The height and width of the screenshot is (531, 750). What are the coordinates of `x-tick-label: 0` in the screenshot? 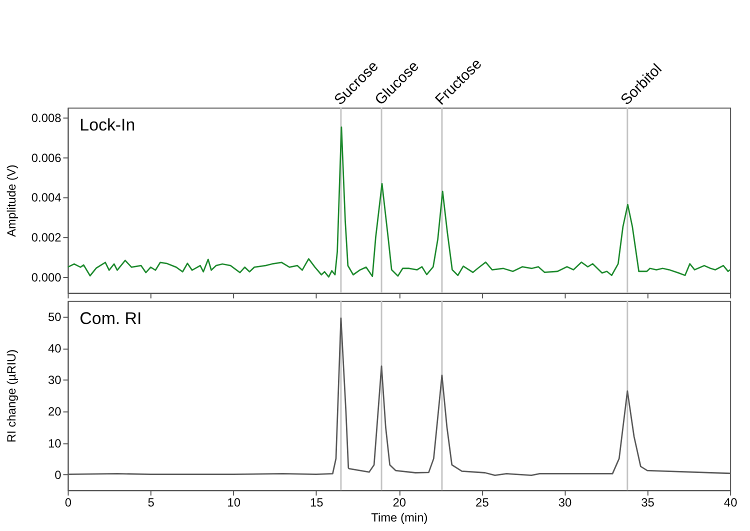 It's located at (68, 503).